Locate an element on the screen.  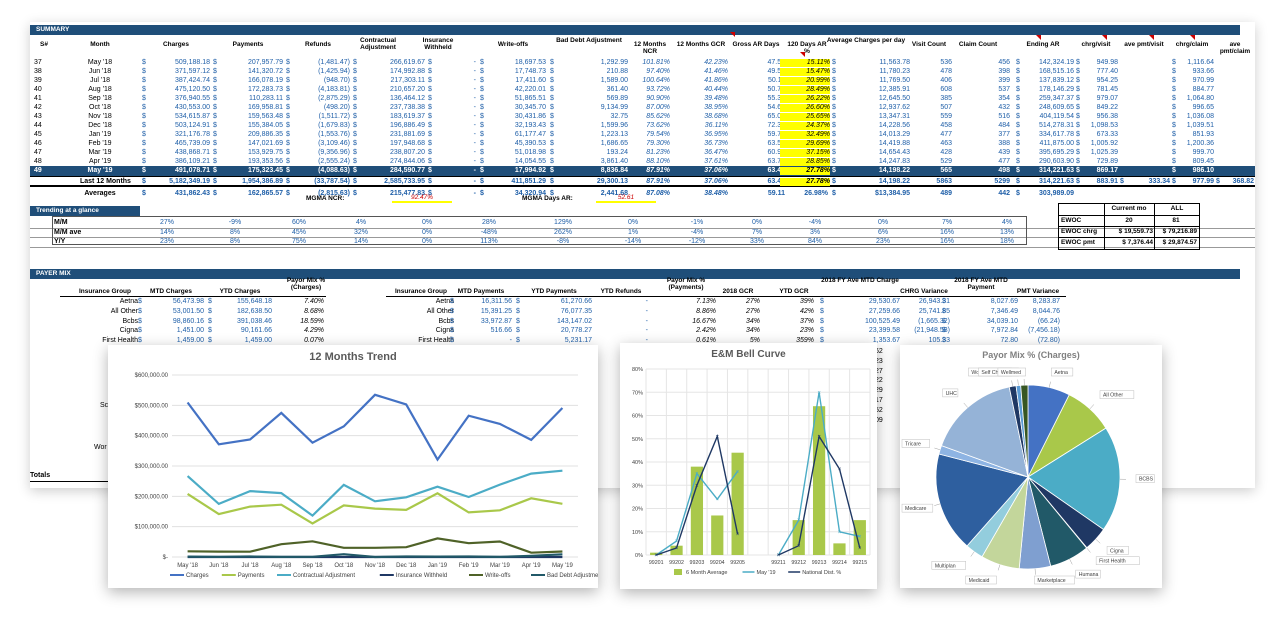
summary-cell: 274,844.06 is located at coordinates (407, 161).